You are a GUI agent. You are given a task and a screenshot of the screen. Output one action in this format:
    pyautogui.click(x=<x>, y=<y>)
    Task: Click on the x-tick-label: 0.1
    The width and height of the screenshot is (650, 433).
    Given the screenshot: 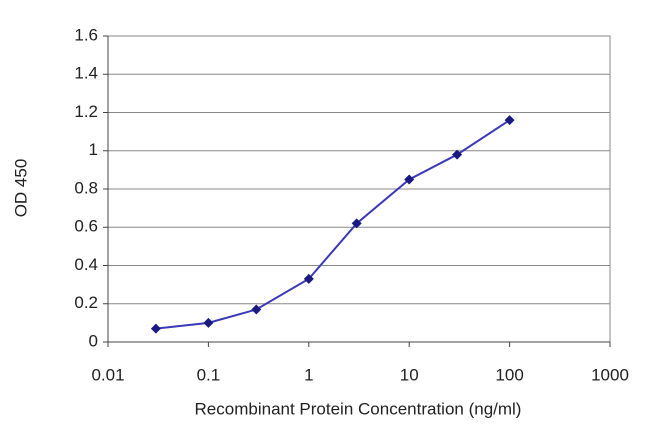 What is the action you would take?
    pyautogui.click(x=209, y=374)
    